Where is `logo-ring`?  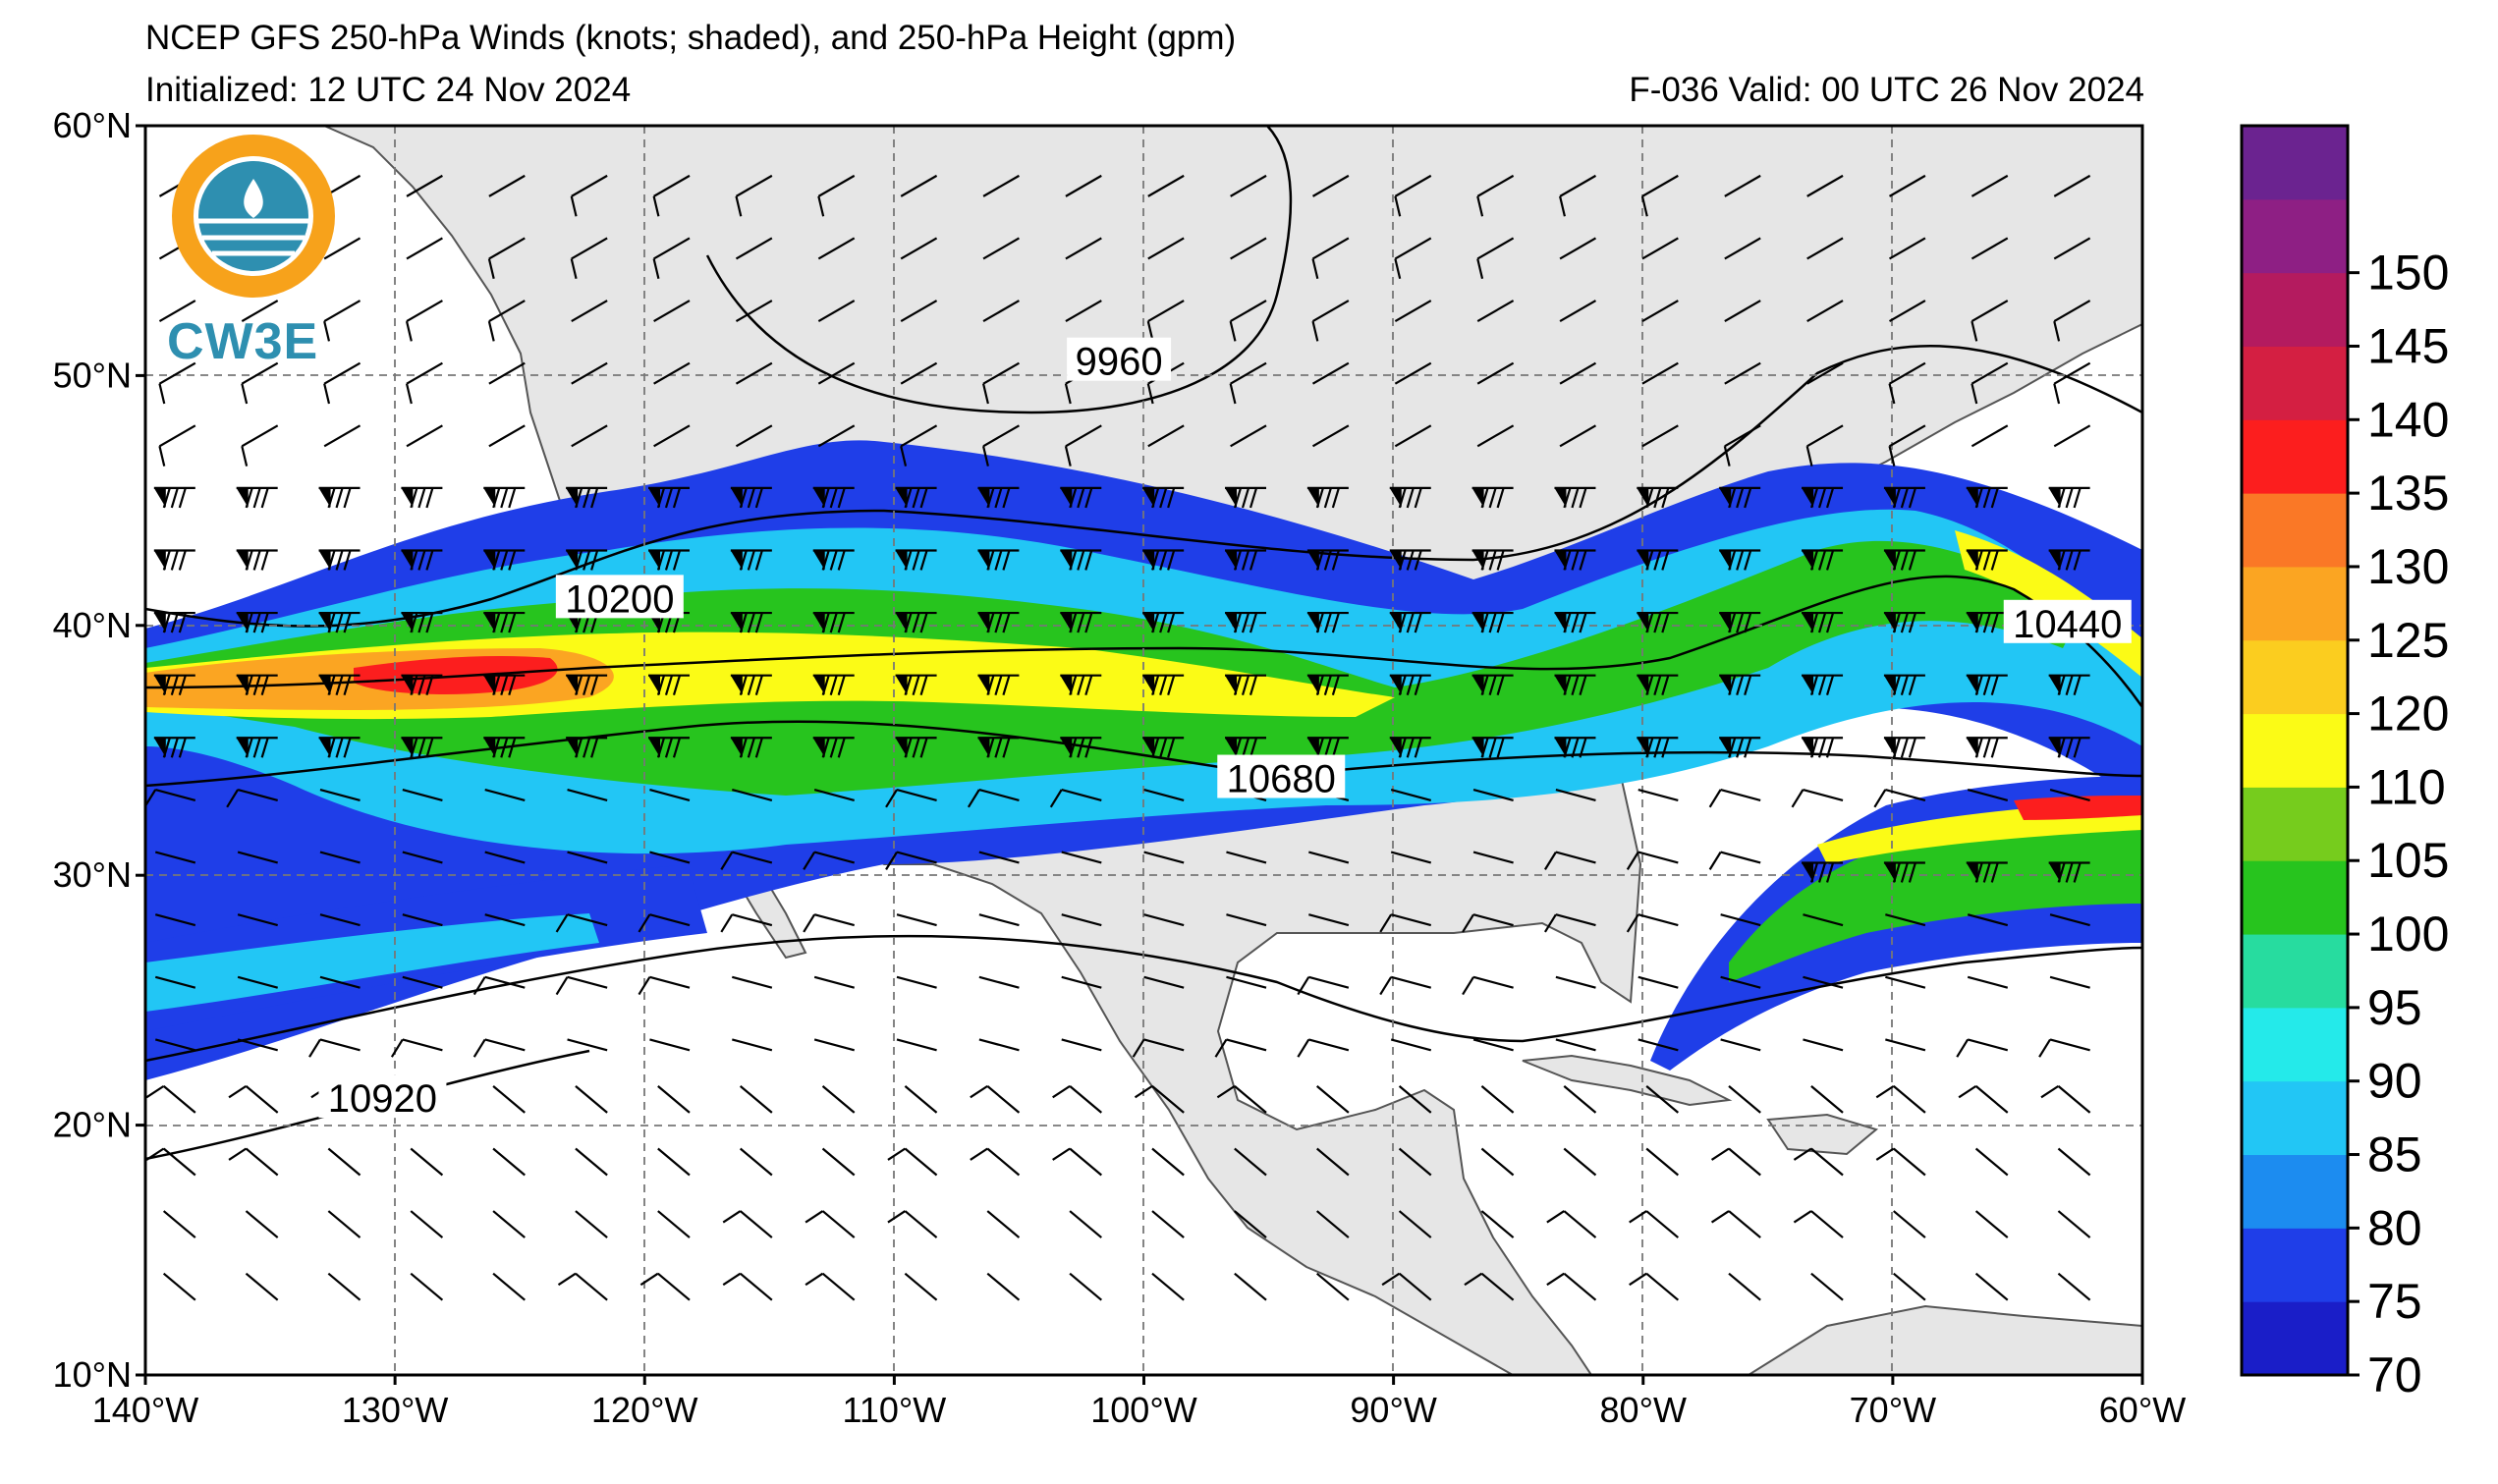
logo-ring is located at coordinates (253, 216).